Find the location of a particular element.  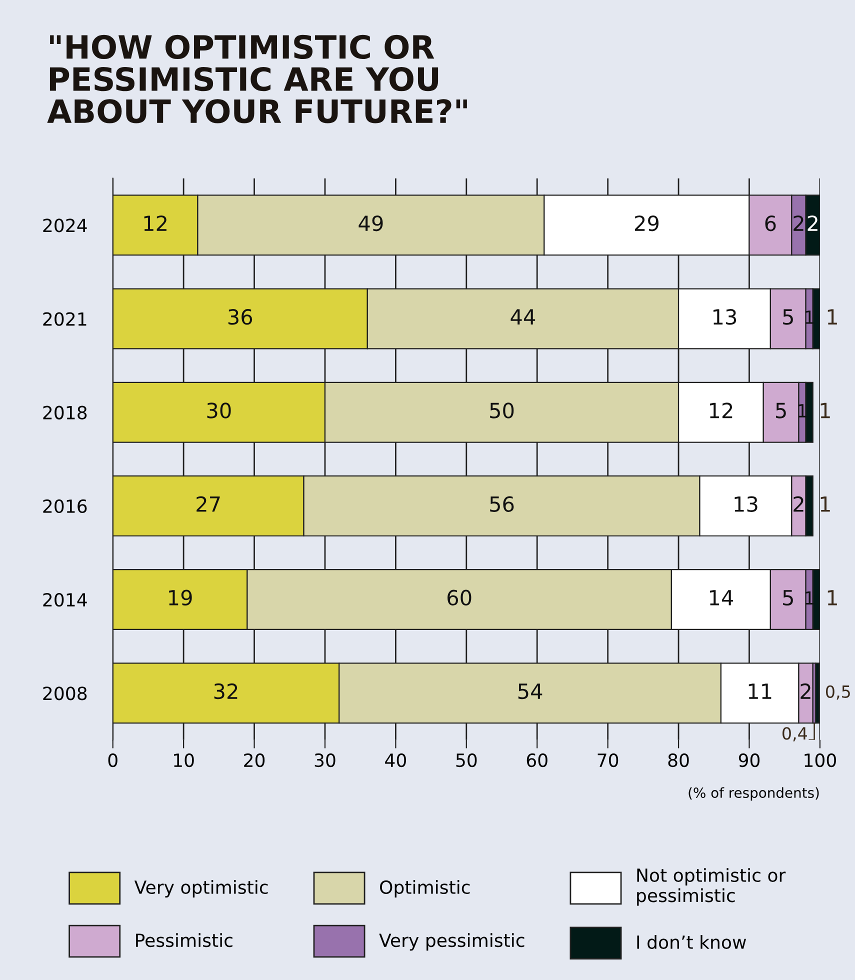

bar is located at coordinates (817, 693).